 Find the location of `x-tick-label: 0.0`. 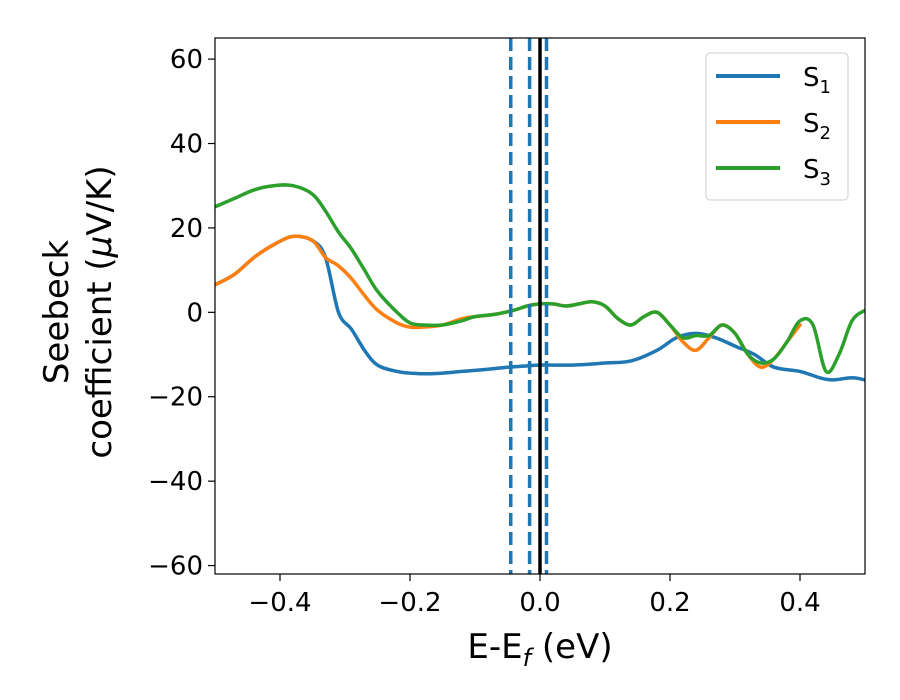

x-tick-label: 0.0 is located at coordinates (539, 603).